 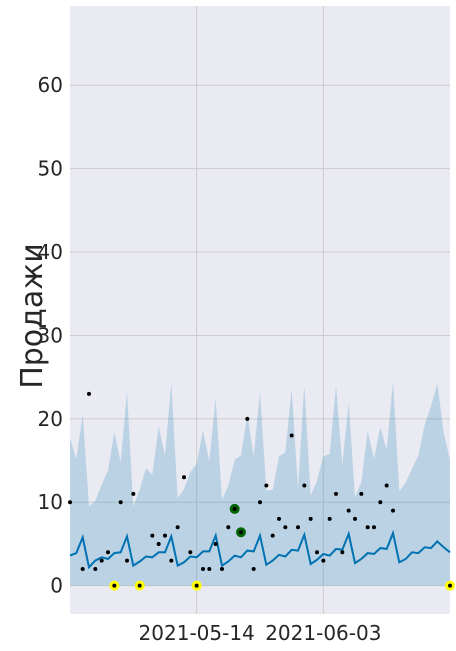 I want to click on y-tick-label: 60, so click(x=50, y=85).